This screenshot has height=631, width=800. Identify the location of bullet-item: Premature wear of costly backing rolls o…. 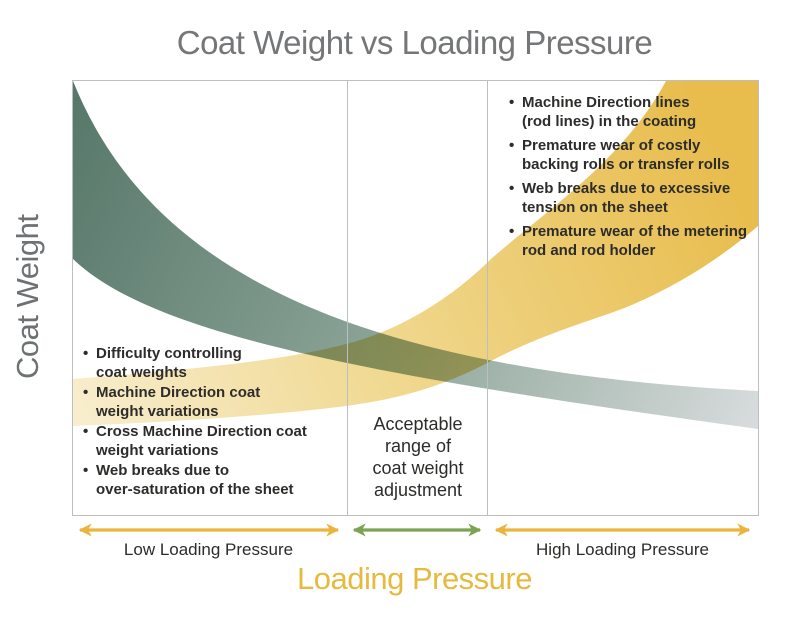
(636, 155).